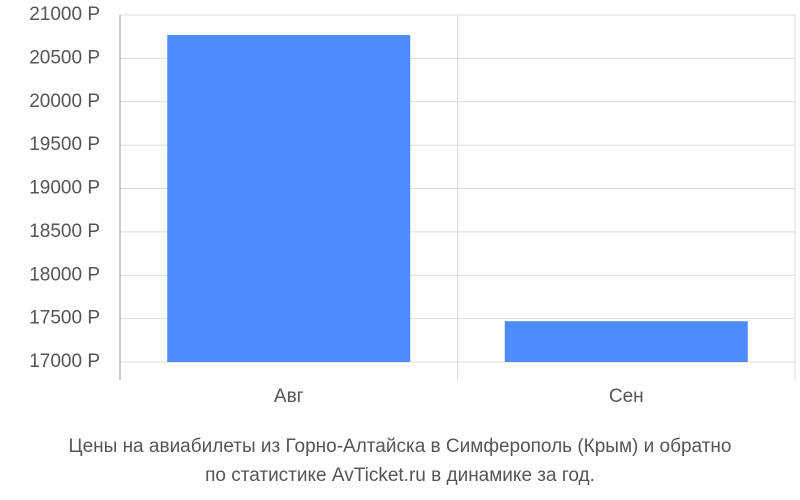 Image resolution: width=800 pixels, height=500 pixels. Describe the element at coordinates (64, 231) in the screenshot. I see `y-tick-label: 18500 Р` at that location.